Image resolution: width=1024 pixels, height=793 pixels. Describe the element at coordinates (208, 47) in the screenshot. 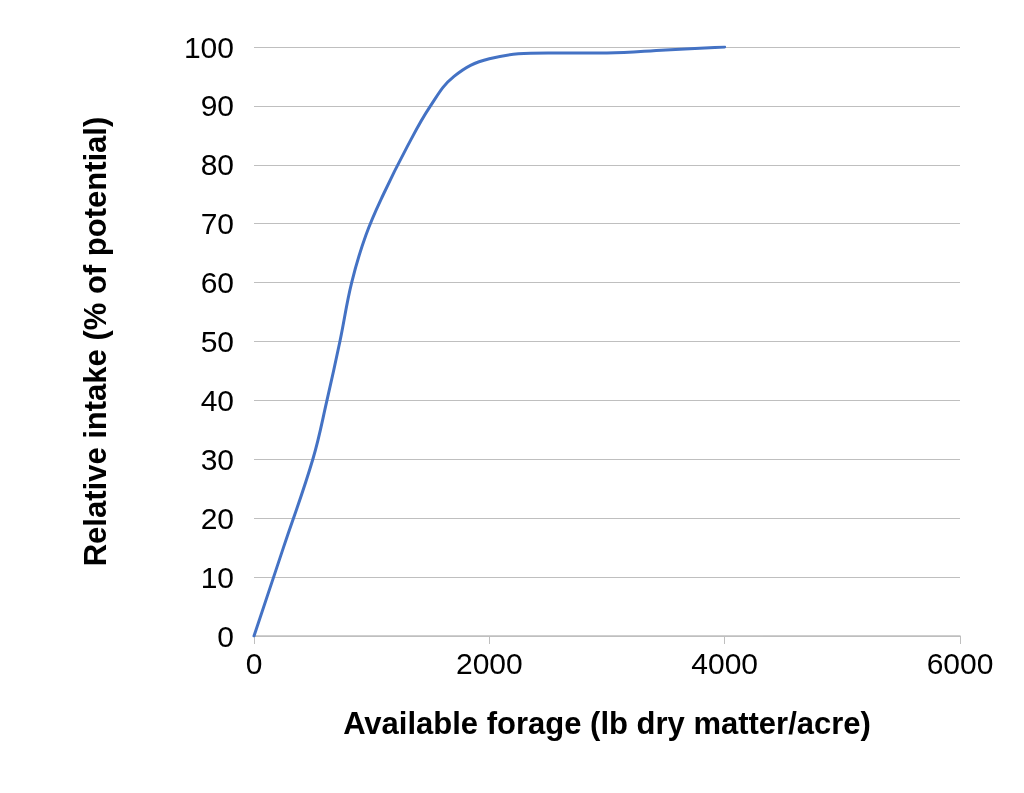

I see `y-tick-label: 100` at that location.